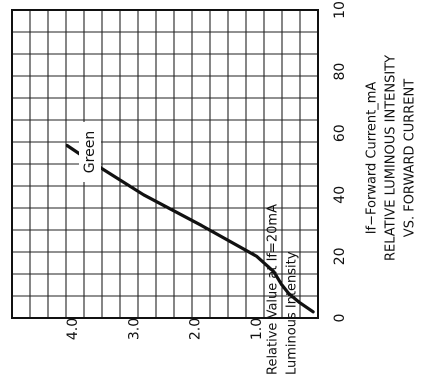 Image resolution: width=422 pixels, height=388 pixels. Describe the element at coordinates (340, 195) in the screenshot. I see `x-tick-label: 40` at that location.